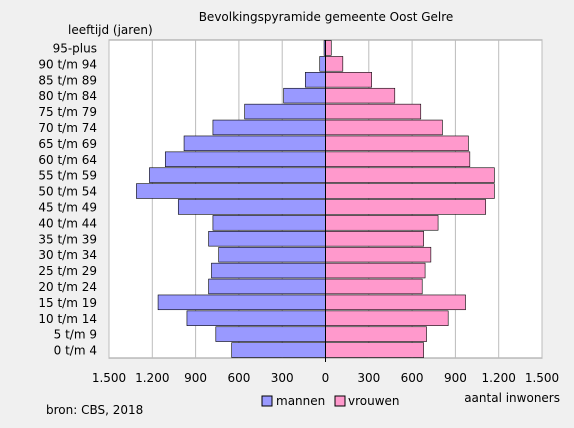  What do you see at coordinates (67, 192) in the screenshot?
I see `age-group-label: 50 t/m 54` at bounding box center [67, 192].